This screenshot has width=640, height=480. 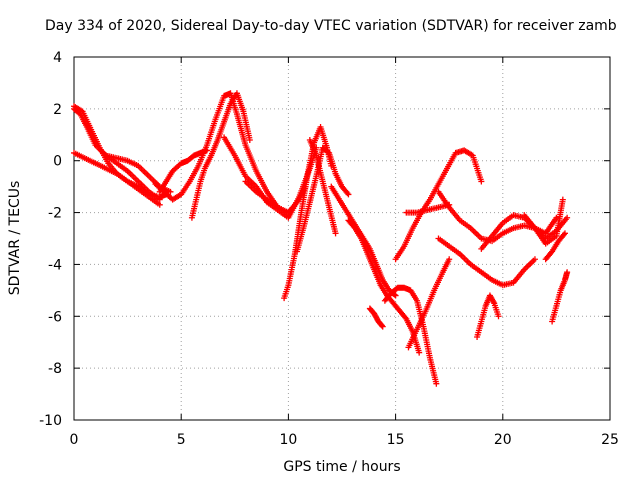 What do you see at coordinates (429, 303) in the screenshot?
I see `series-sat-s` at bounding box center [429, 303].